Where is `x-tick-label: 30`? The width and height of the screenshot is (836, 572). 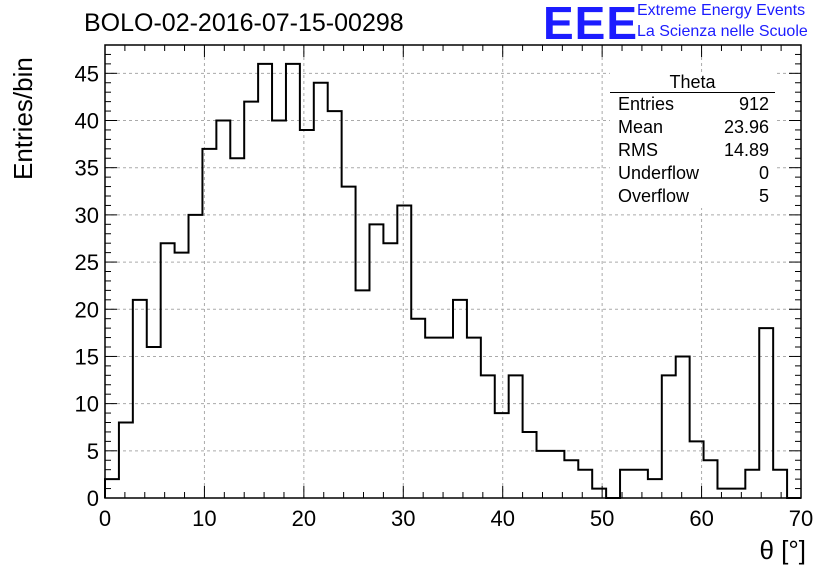
x-tick-label: 30 is located at coordinates (403, 518).